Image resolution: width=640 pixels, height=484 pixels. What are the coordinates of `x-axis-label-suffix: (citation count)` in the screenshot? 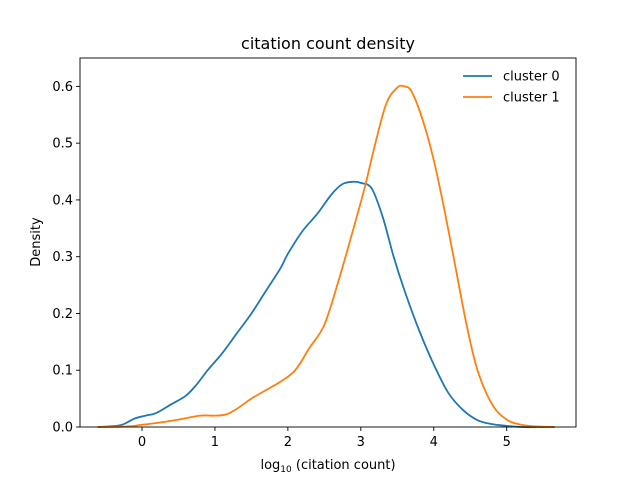 It's located at (344, 465).